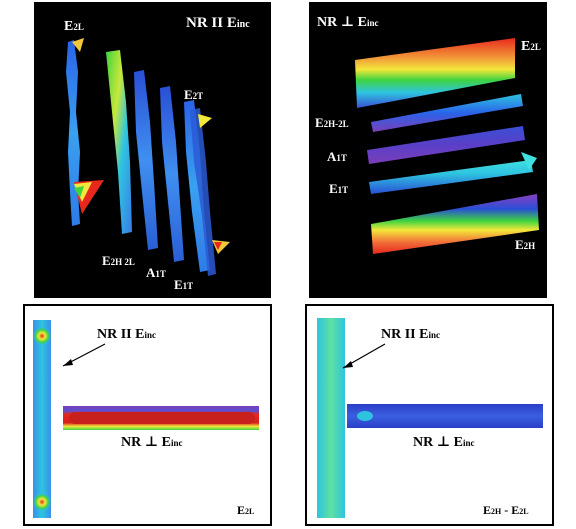  I want to click on field-map-e2l, so click(146, 419).